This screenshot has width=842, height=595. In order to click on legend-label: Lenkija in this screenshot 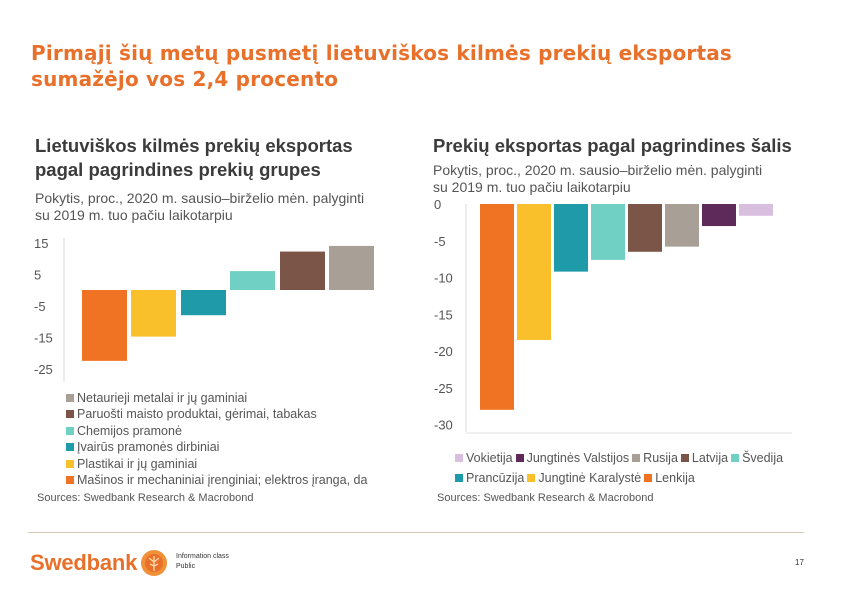, I will do `click(675, 478)`.